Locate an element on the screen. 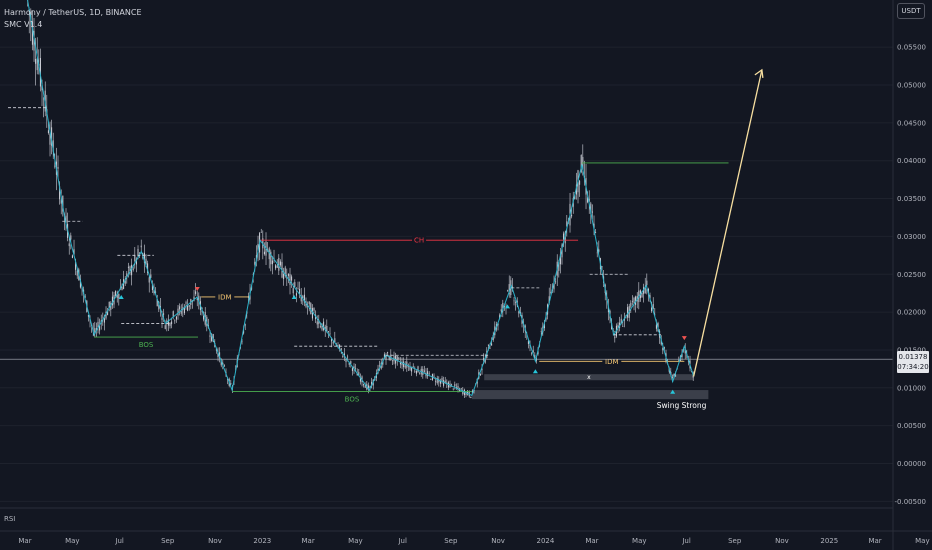 The height and width of the screenshot is (550, 932). order-block-zone is located at coordinates (589, 377).